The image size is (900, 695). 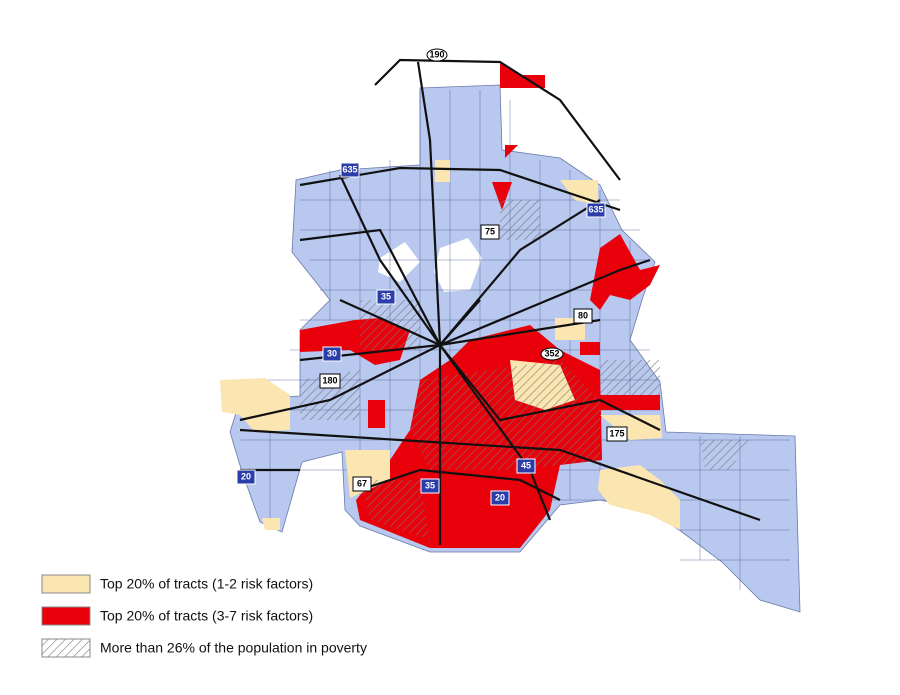 What do you see at coordinates (362, 483) in the screenshot?
I see `shield-label: 67` at bounding box center [362, 483].